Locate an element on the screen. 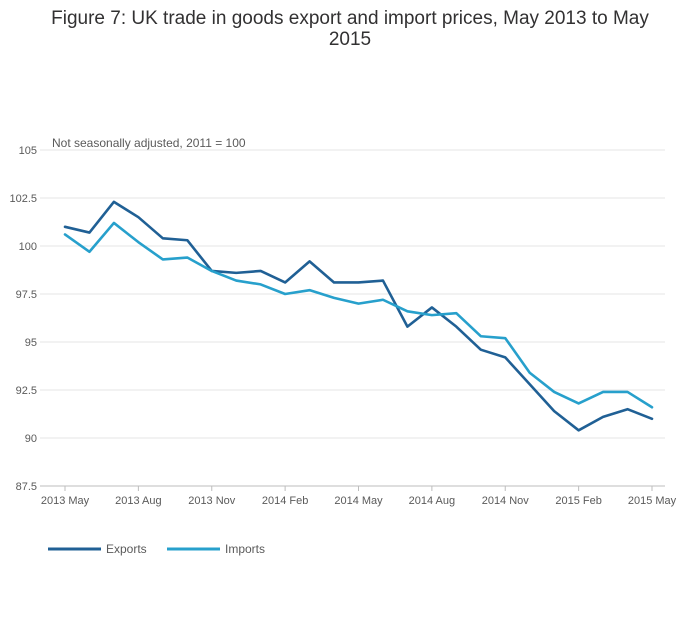 This screenshot has height=635, width=700. y-tick-label: 92.5 is located at coordinates (26, 391).